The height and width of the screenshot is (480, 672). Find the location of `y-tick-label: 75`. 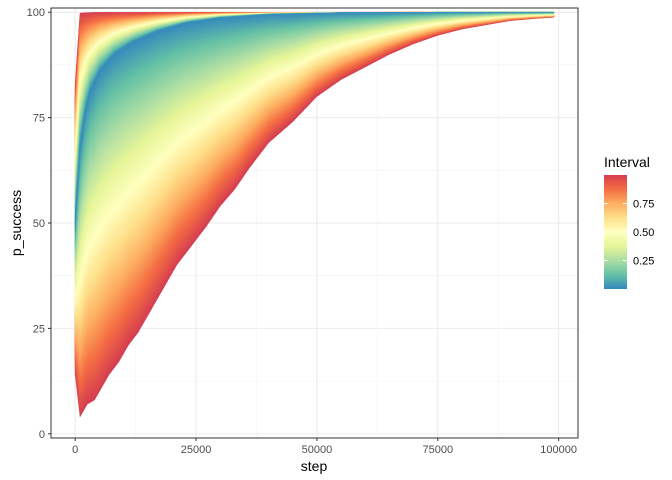

y-tick-label: 75 is located at coordinates (39, 119).